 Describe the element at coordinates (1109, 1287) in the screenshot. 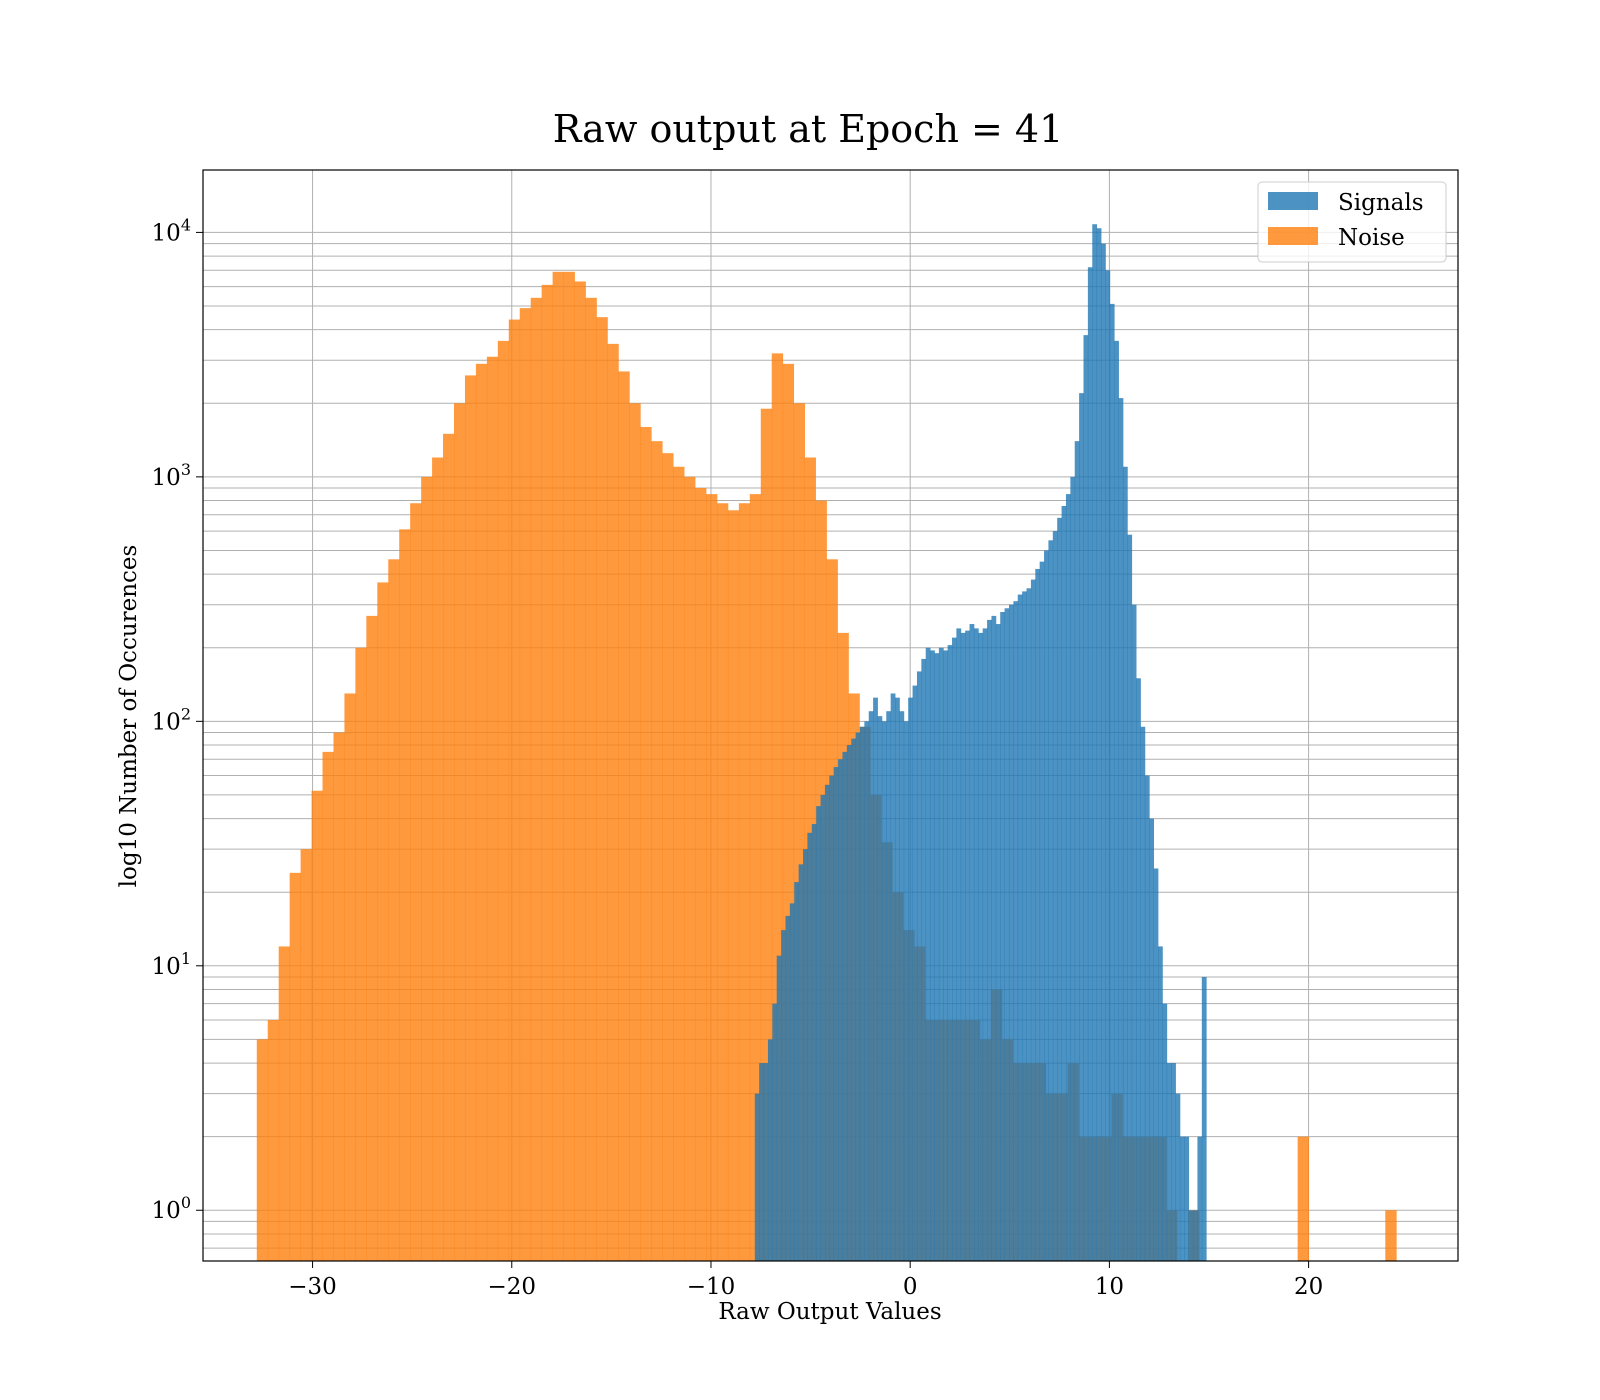

I see `x-tick-label: 10` at that location.